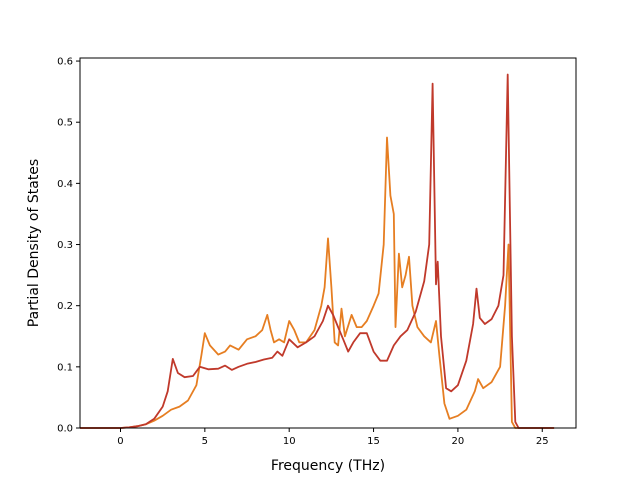  What do you see at coordinates (373, 441) in the screenshot?
I see `x-tick-label: 15` at bounding box center [373, 441].